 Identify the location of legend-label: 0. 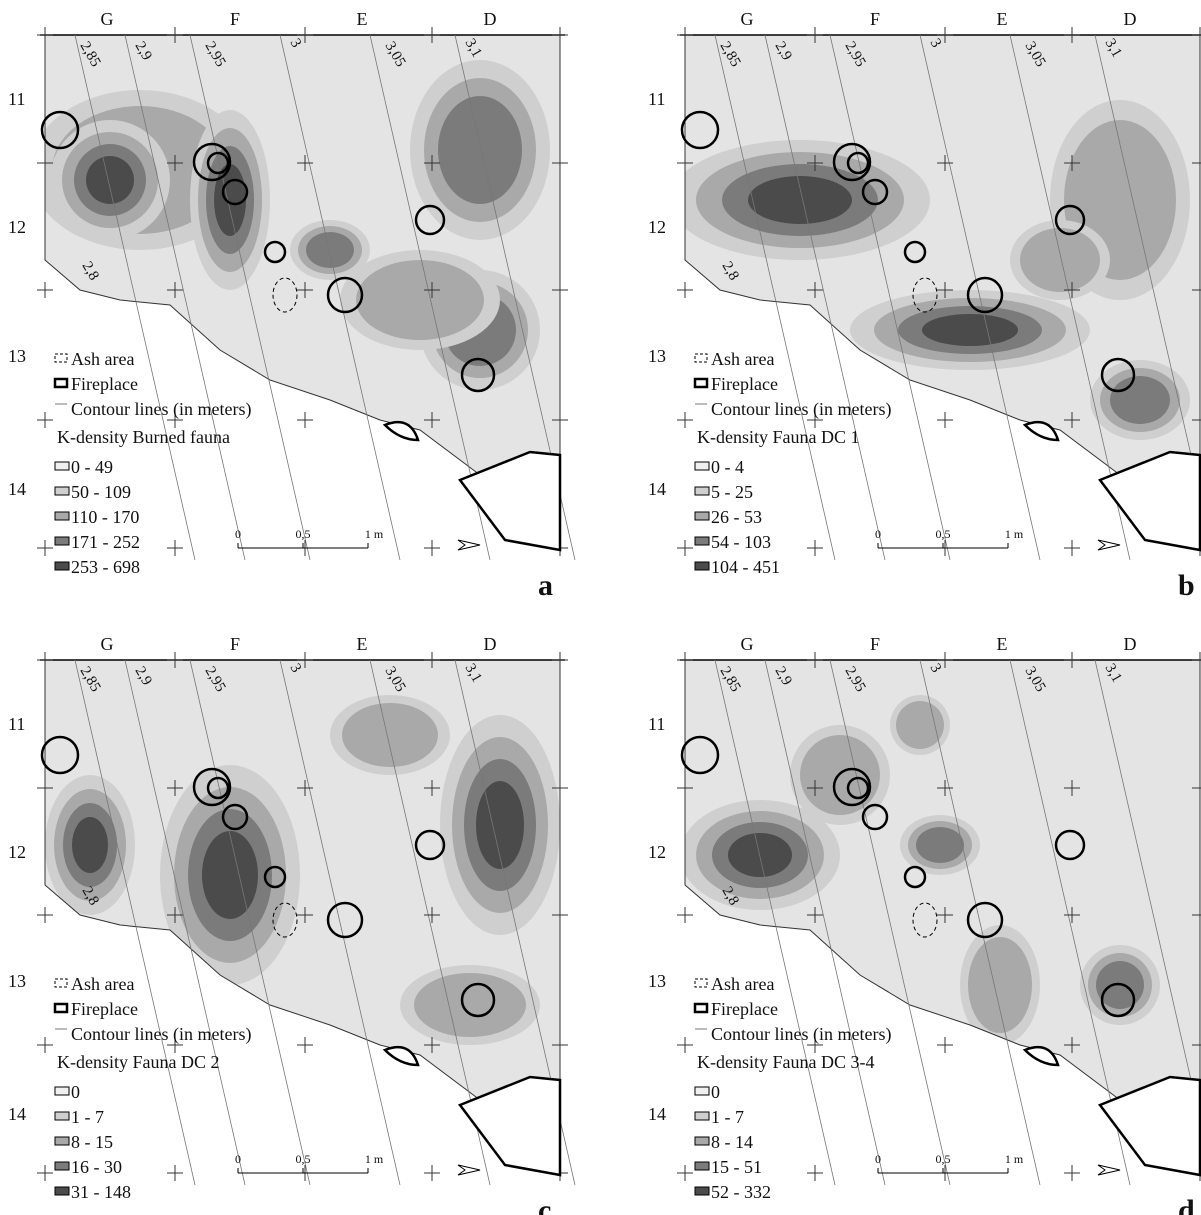
(75, 1092).